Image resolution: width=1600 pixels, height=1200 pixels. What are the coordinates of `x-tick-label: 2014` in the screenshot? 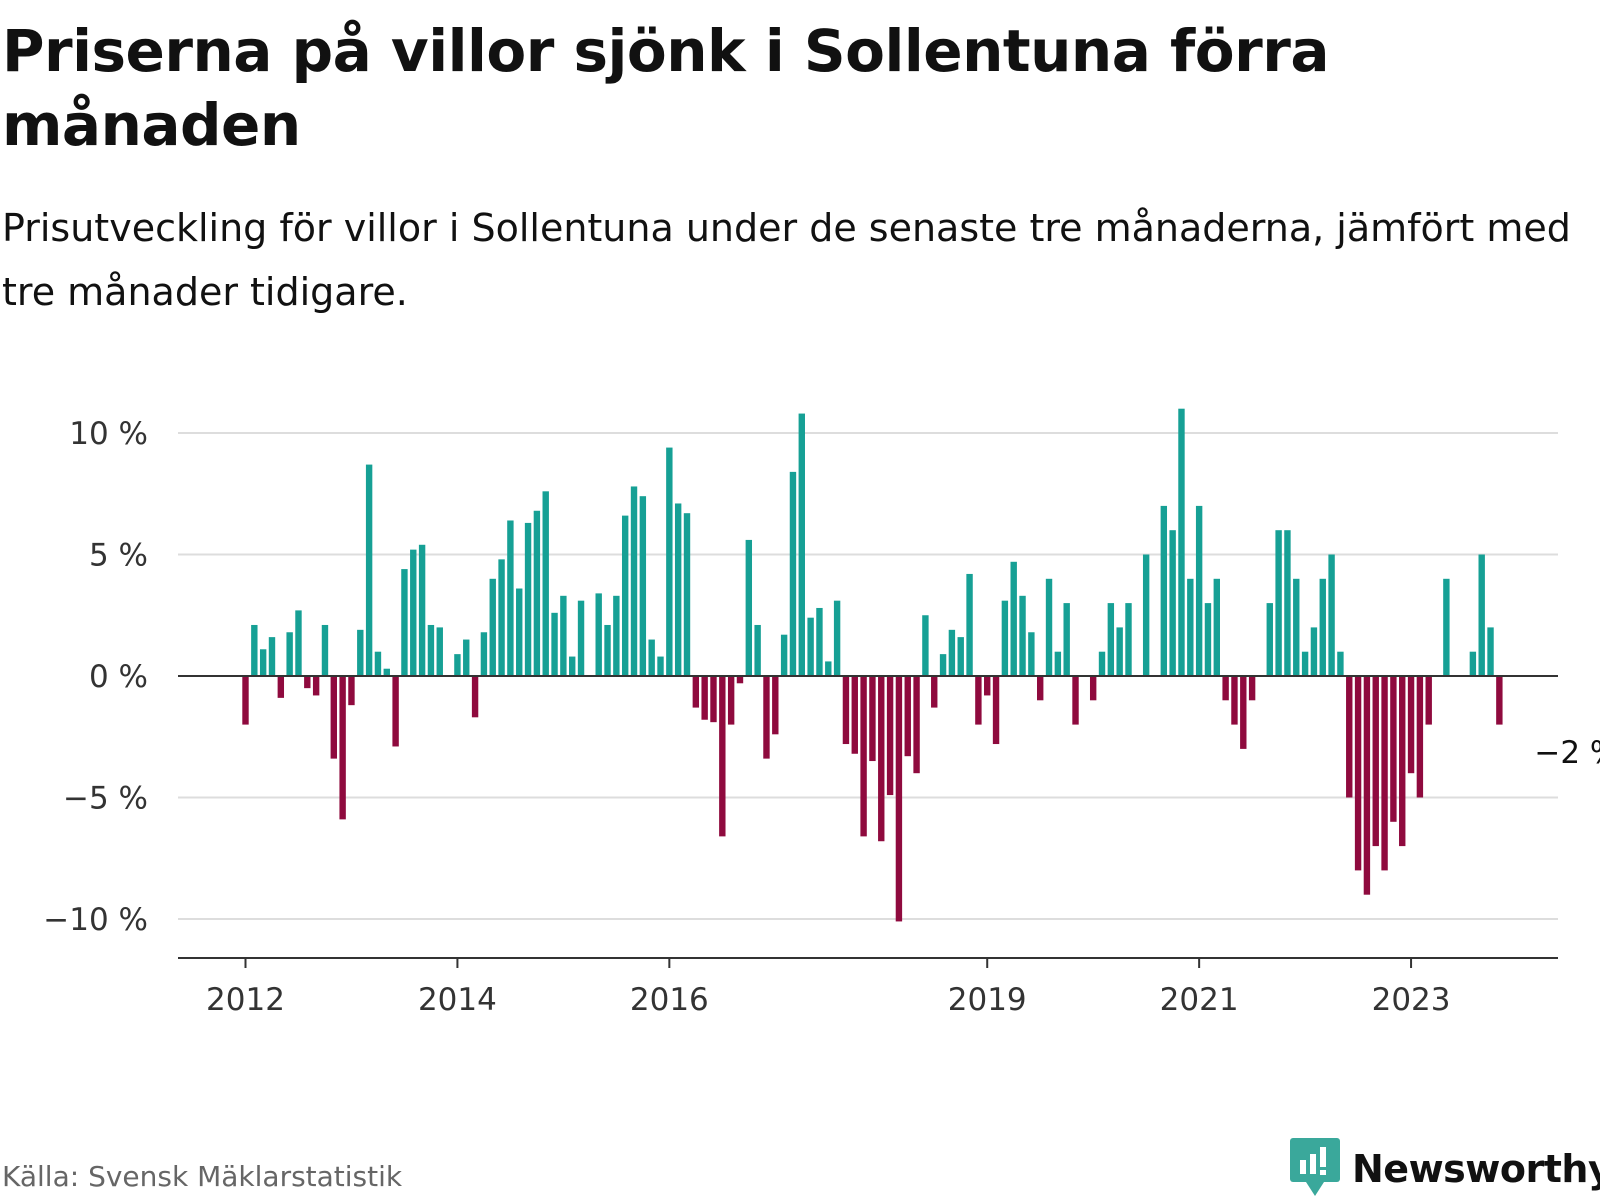 It's located at (457, 1000).